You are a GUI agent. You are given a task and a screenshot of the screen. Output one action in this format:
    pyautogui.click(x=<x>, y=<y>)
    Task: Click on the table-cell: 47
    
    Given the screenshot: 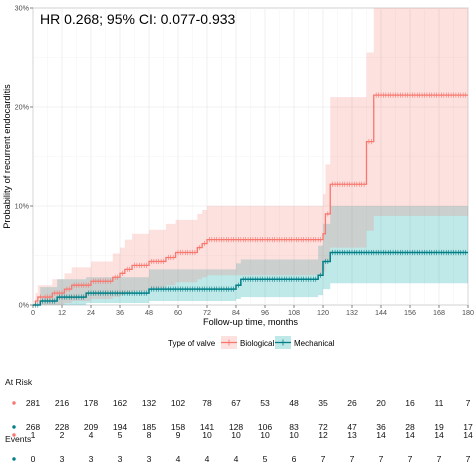 What is the action you would take?
    pyautogui.click(x=352, y=427)
    